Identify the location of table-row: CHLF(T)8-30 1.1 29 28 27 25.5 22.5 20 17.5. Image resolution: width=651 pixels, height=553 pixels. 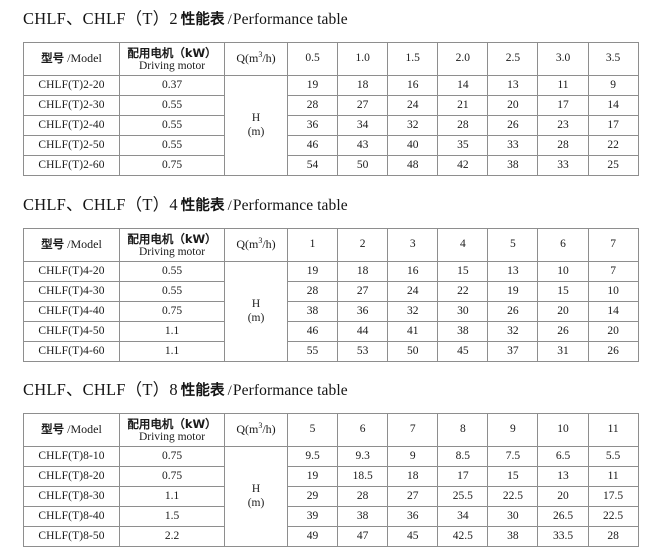
(331, 496).